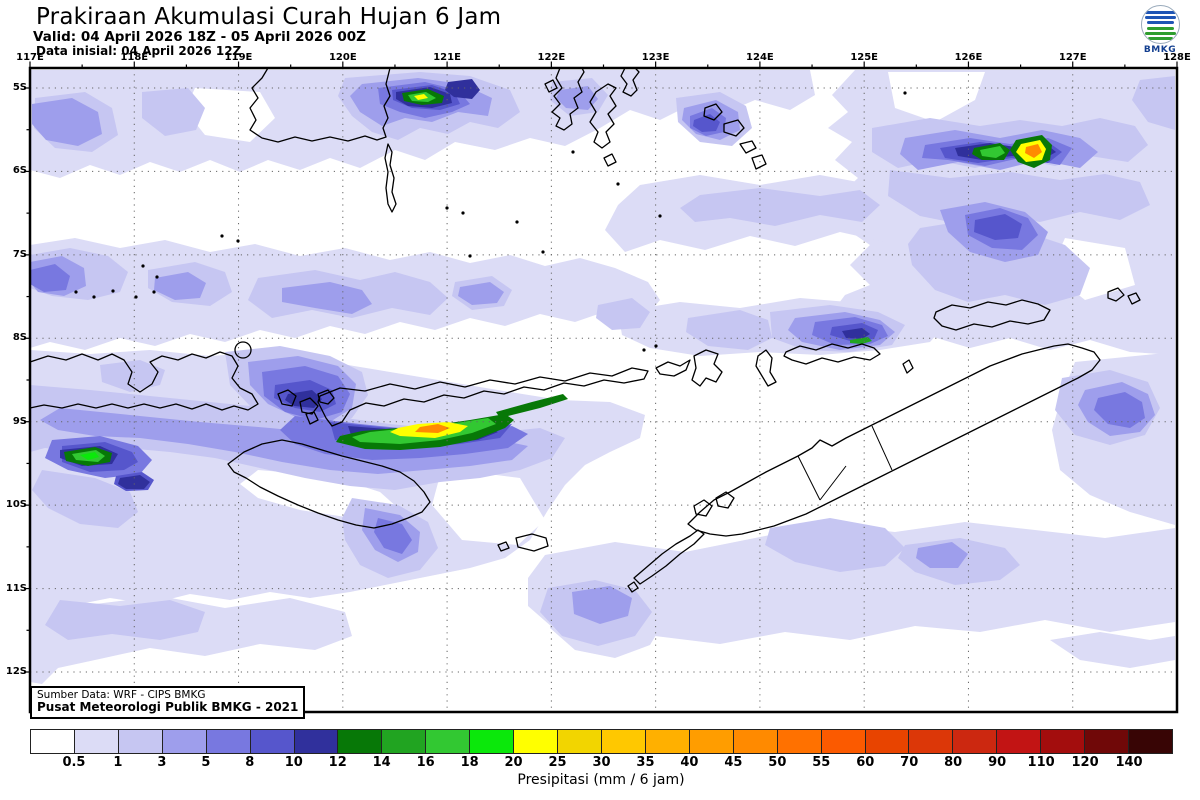  Describe the element at coordinates (513, 762) in the screenshot. I see `colorbar-tick-label: 20` at that location.